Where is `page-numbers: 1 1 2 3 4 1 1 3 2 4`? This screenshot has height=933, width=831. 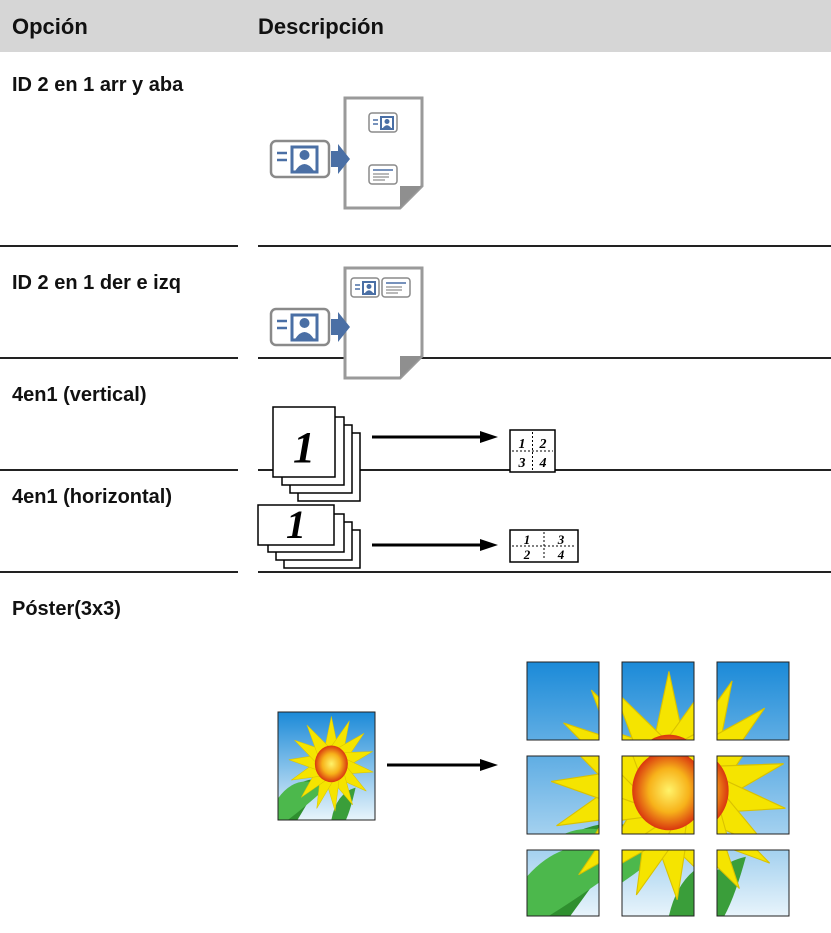 page-numbers: 1 1 2 3 4 1 1 3 2 4 is located at coordinates (425, 492).